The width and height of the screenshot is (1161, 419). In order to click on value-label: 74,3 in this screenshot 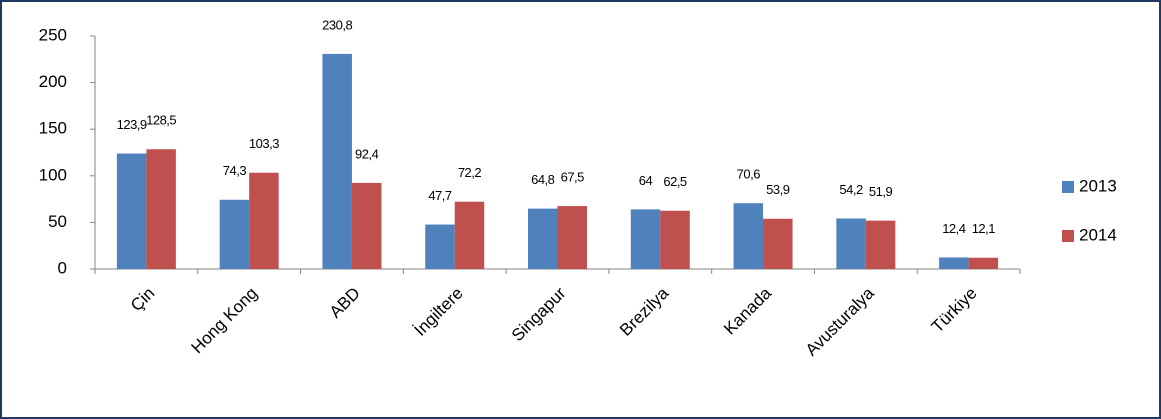, I will do `click(235, 170)`.